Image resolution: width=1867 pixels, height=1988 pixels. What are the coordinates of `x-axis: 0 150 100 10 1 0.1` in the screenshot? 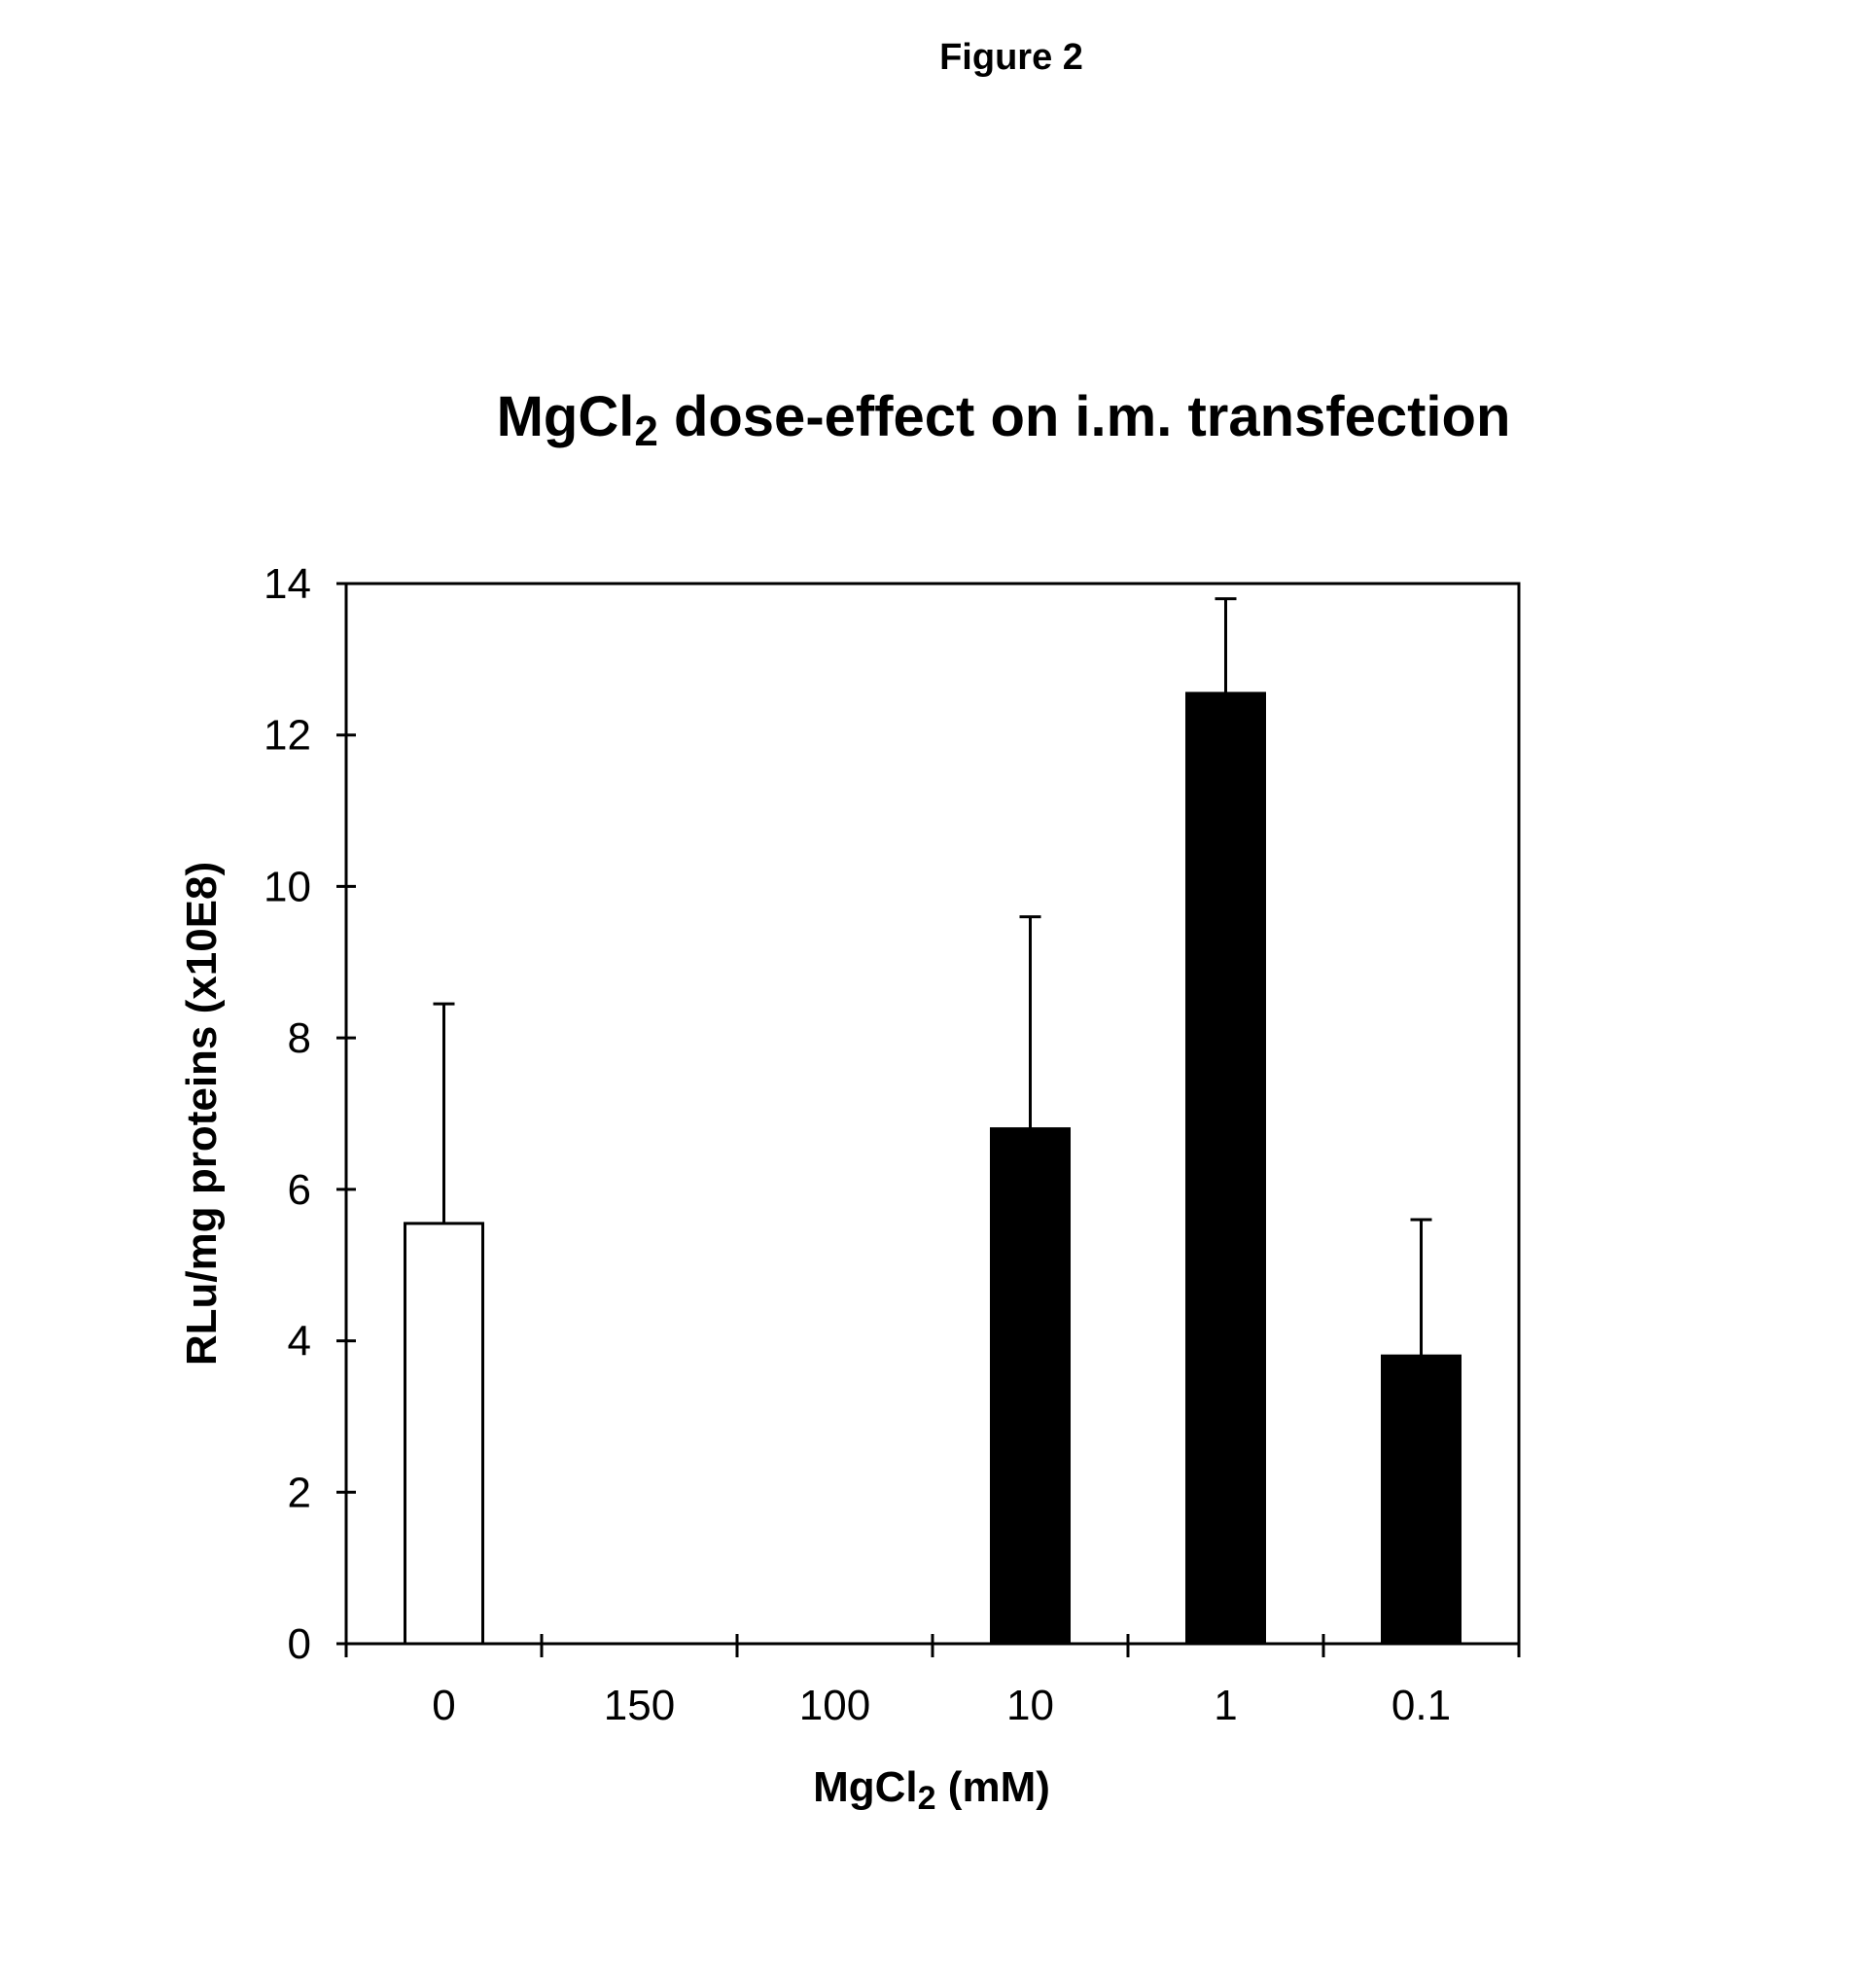 It's located at (932, 1681).